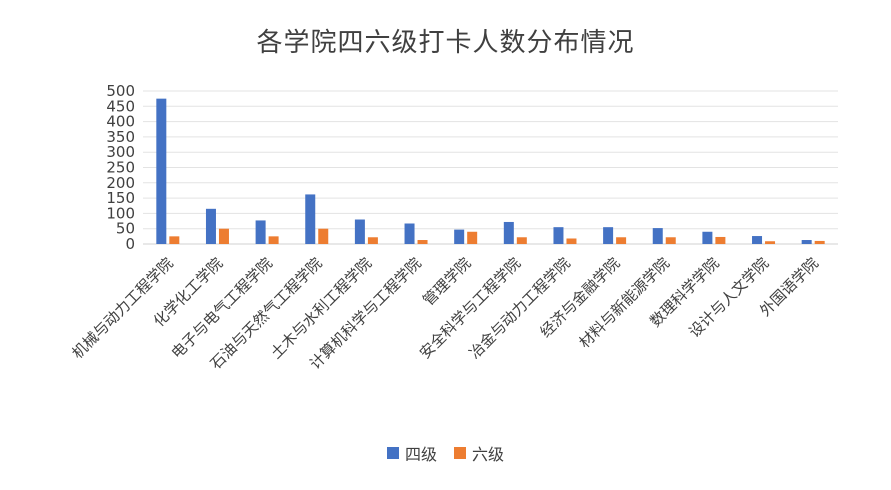 The height and width of the screenshot is (490, 891). Describe the element at coordinates (488, 454) in the screenshot. I see `legend-label-series-1: 六级` at that location.